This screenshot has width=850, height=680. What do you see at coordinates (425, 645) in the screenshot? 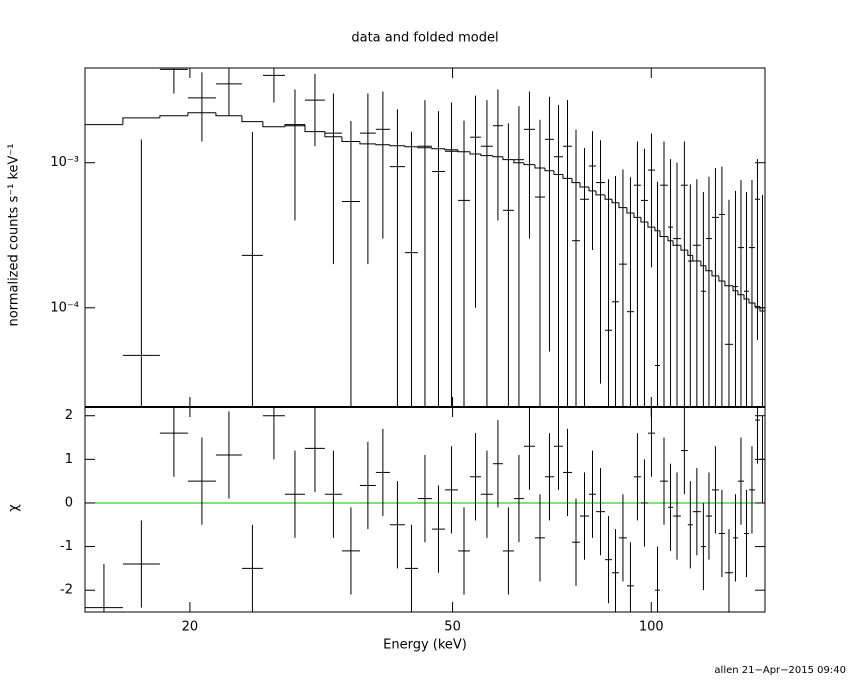
I see `x-axis-label: Energy (keV)` at bounding box center [425, 645].